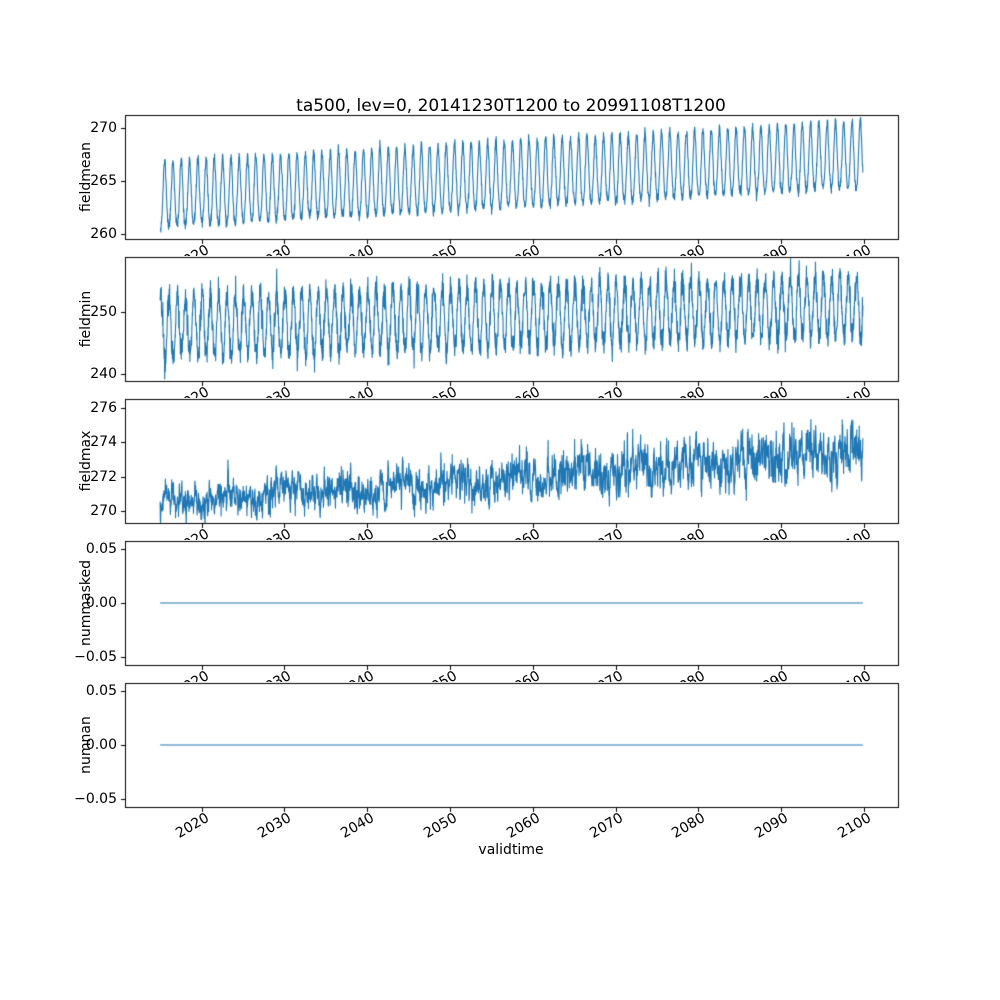  What do you see at coordinates (86, 177) in the screenshot?
I see `y-axis-label-fieldmean: fieldmean` at bounding box center [86, 177].